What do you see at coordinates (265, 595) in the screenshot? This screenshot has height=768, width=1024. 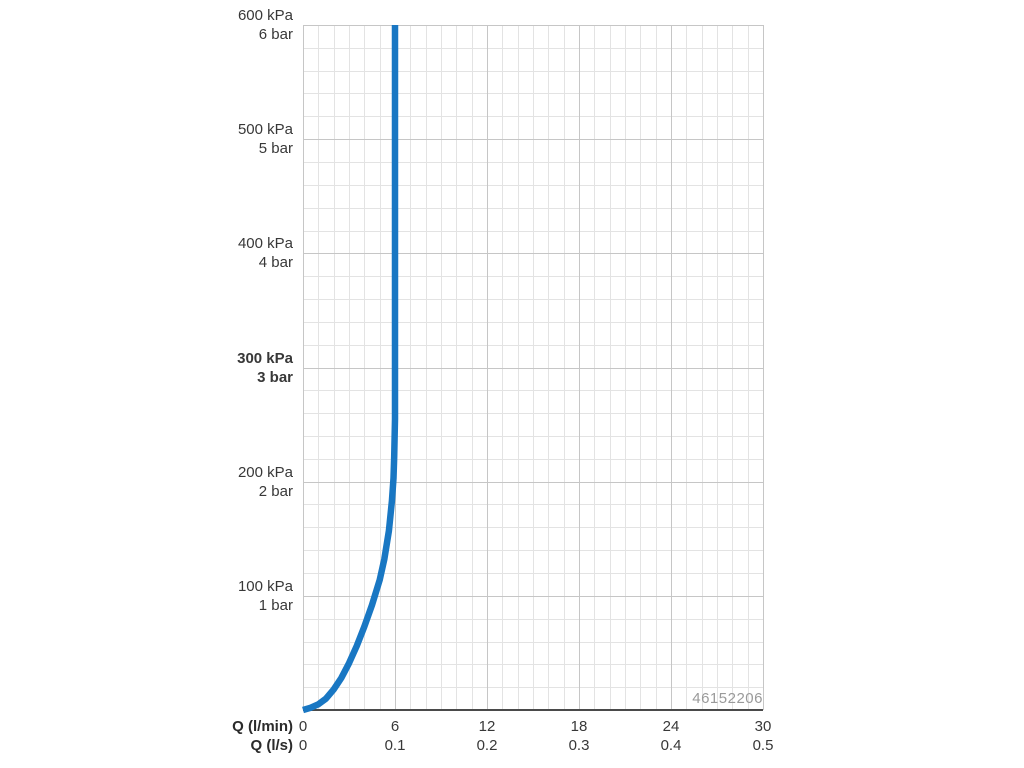 I see `y-tick-100: 100 kPa 1 bar` at bounding box center [265, 595].